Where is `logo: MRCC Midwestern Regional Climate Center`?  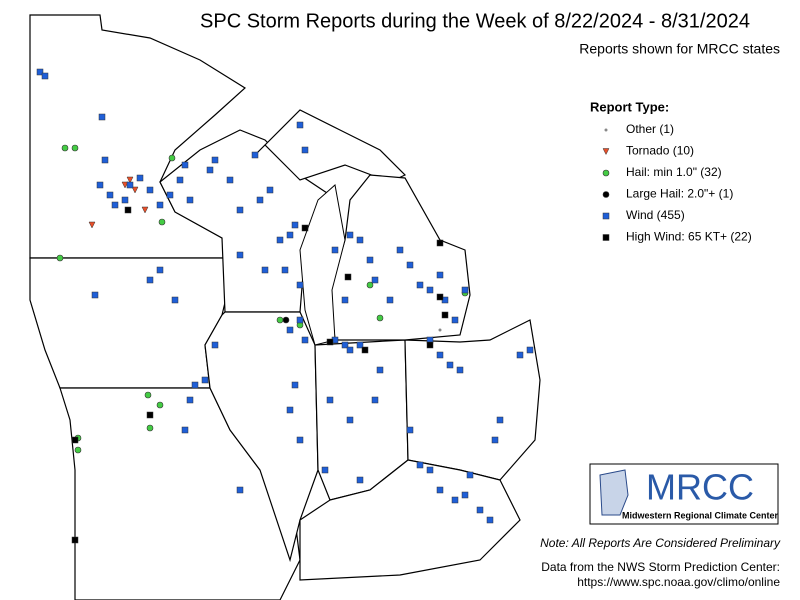 logo: MRCC Midwestern Regional Climate Center is located at coordinates (684, 494).